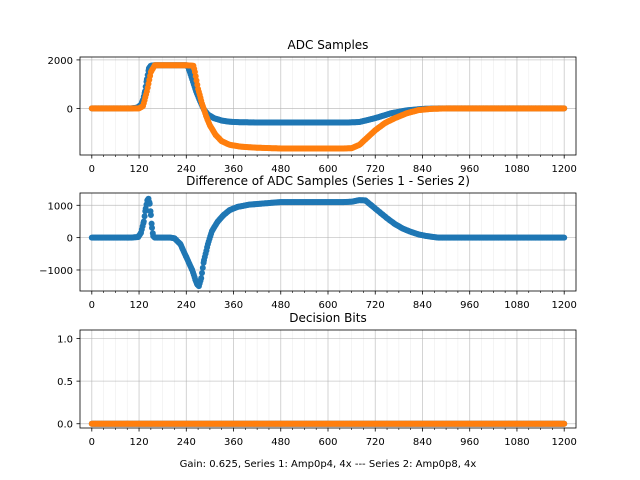 This screenshot has width=640, height=480. I want to click on y-tick-label: 0.0, so click(65, 425).